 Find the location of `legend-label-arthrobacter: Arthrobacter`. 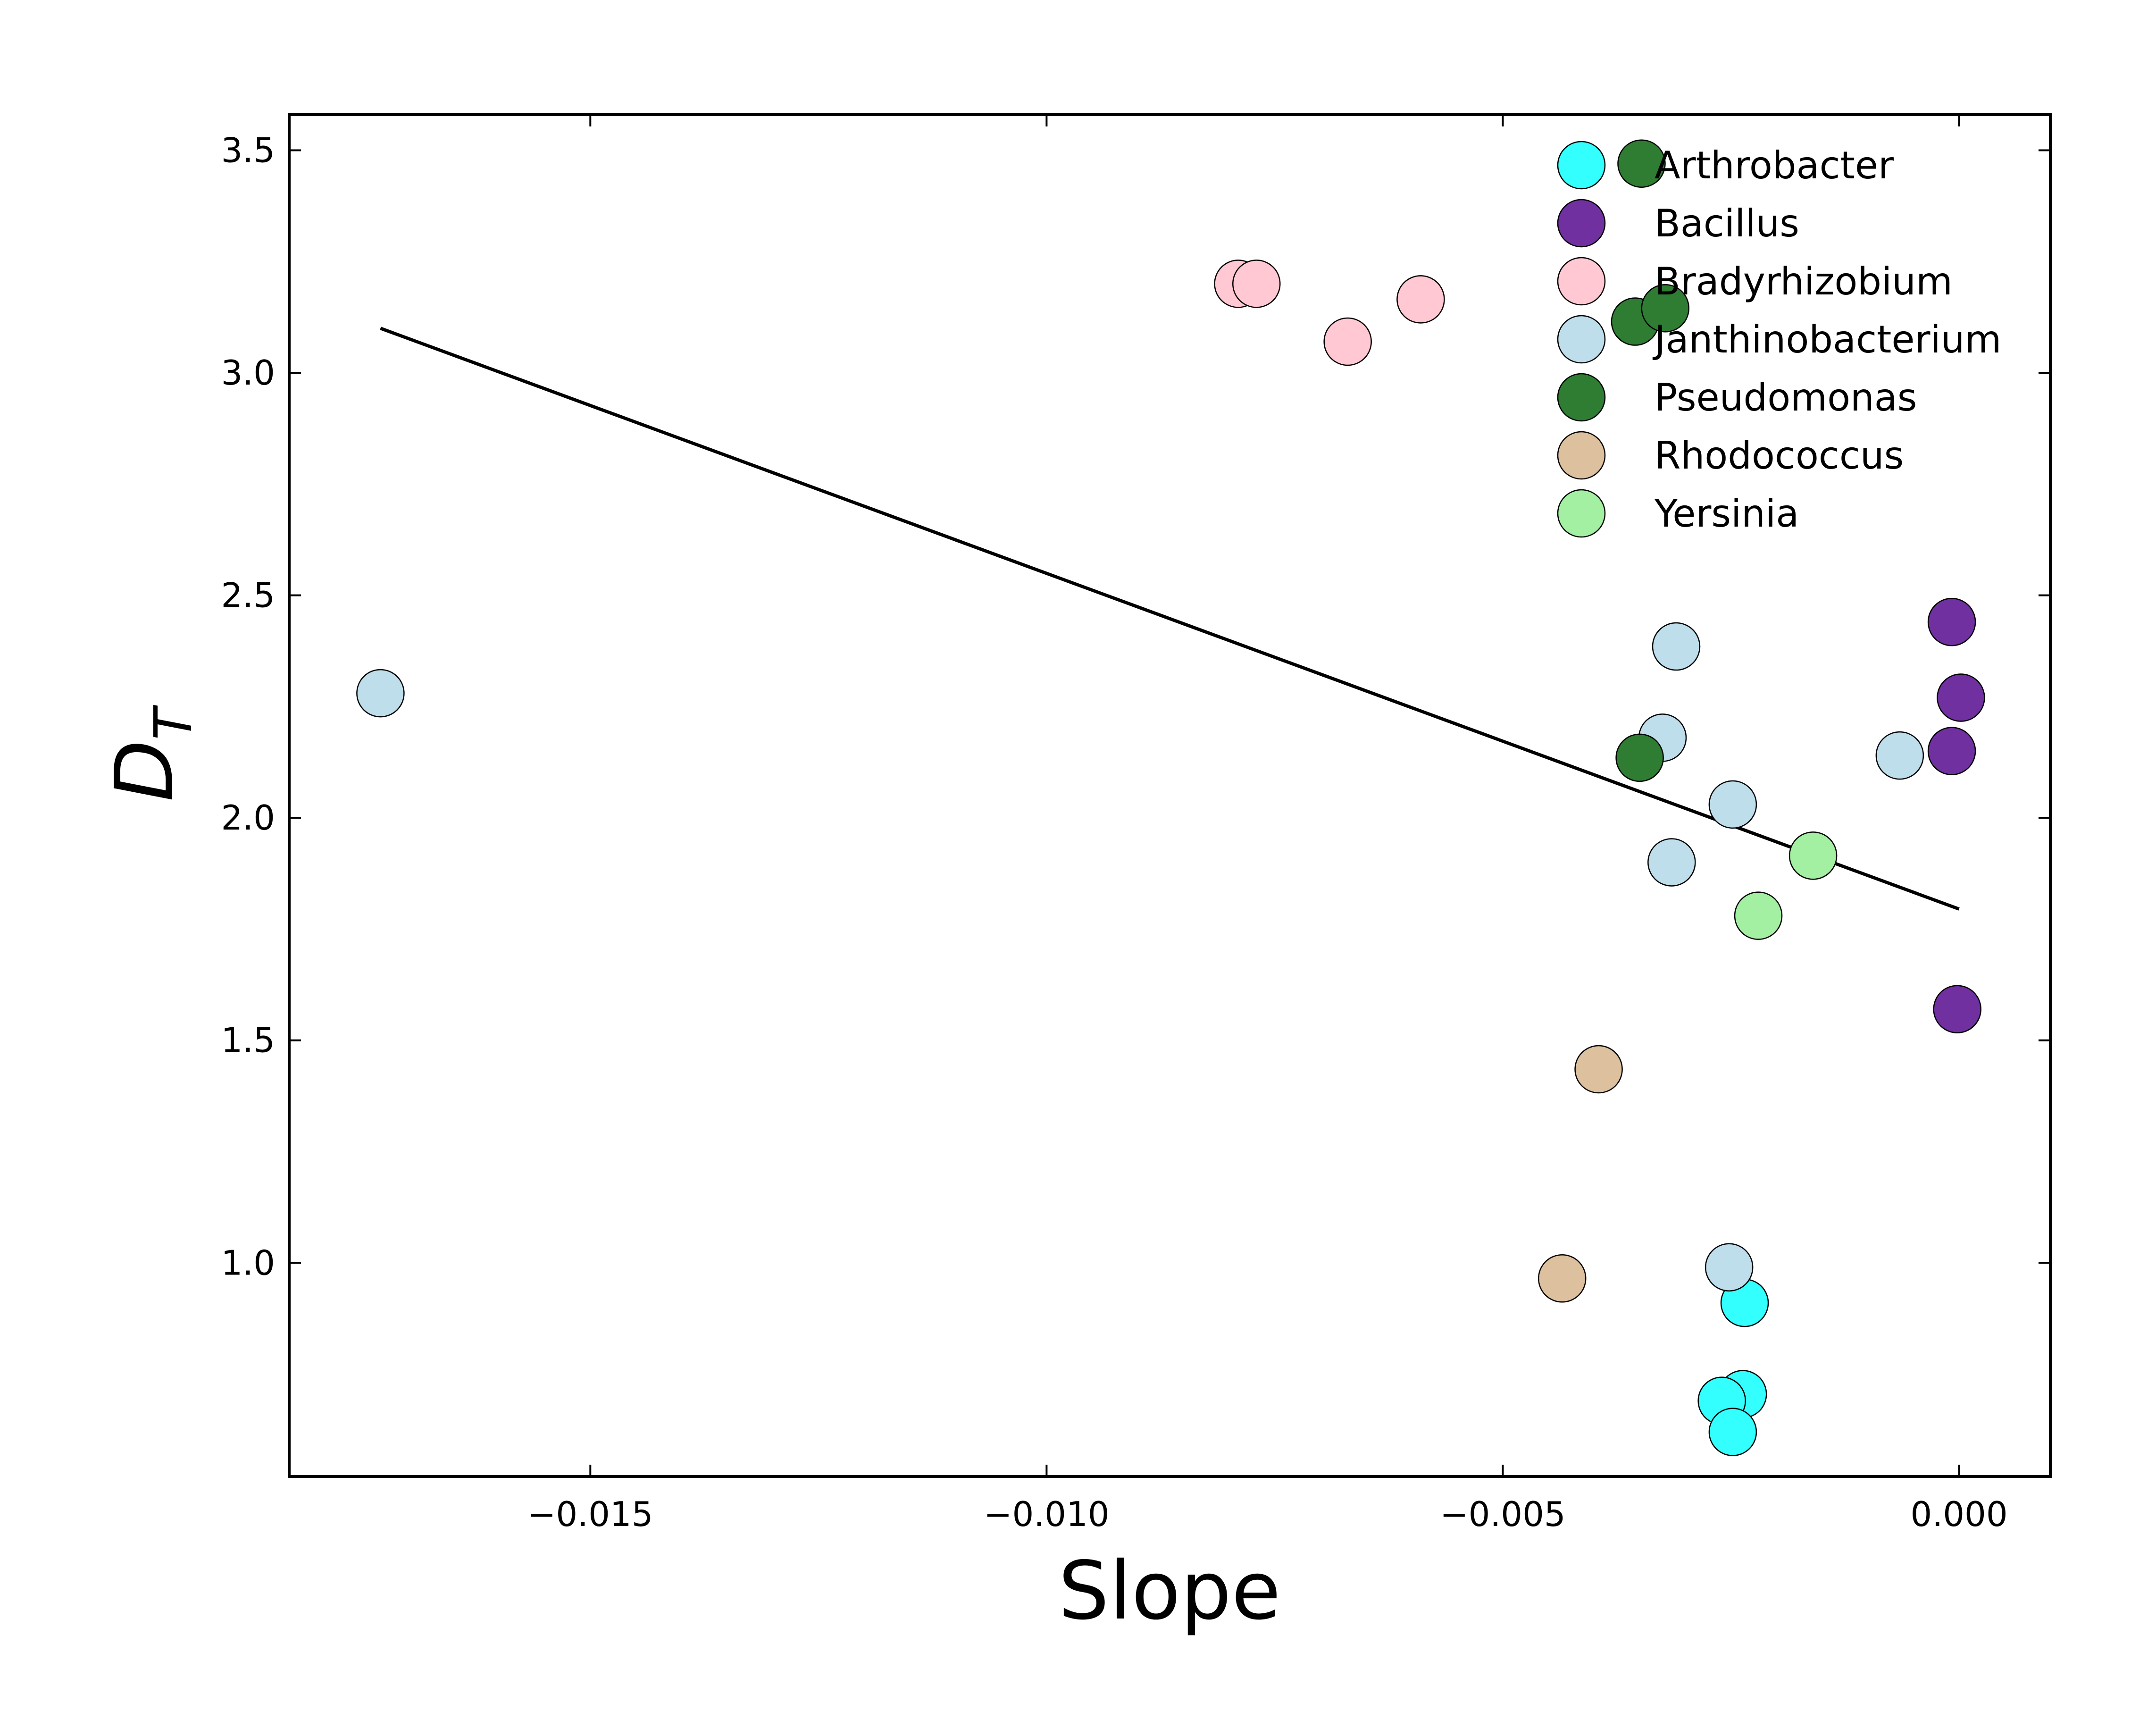

legend-label-arthrobacter: Arthrobacter is located at coordinates (1774, 165).